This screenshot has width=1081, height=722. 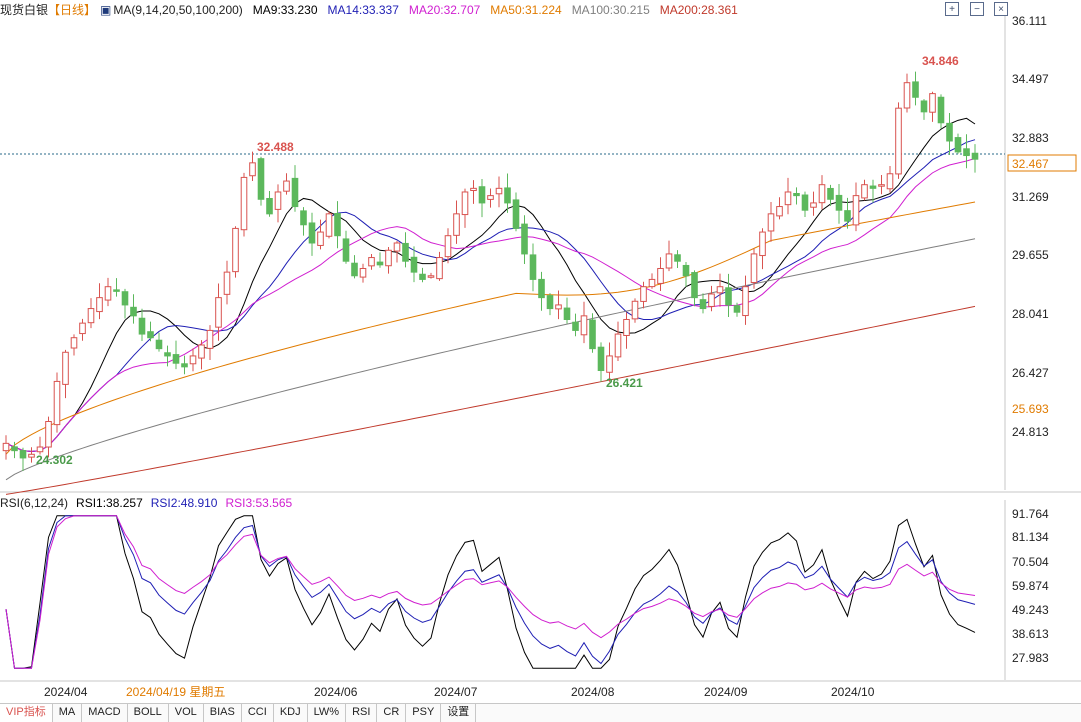 What do you see at coordinates (148, 713) in the screenshot?
I see `tab-boll: BOLL` at bounding box center [148, 713].